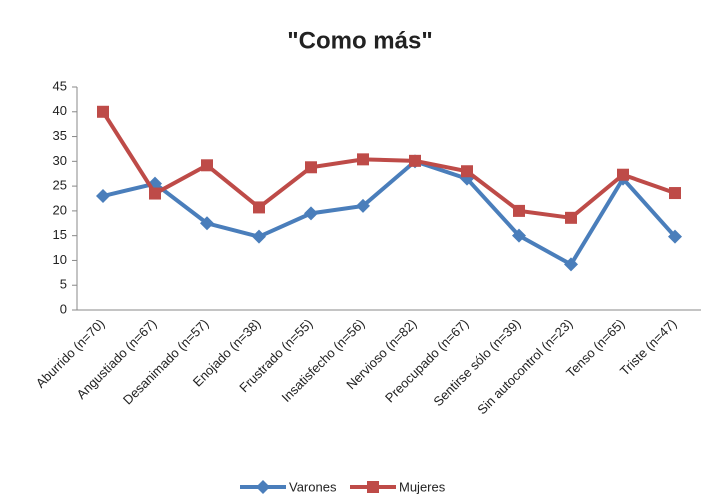  Describe the element at coordinates (313, 486) in the screenshot. I see `legend-label: Varones` at that location.